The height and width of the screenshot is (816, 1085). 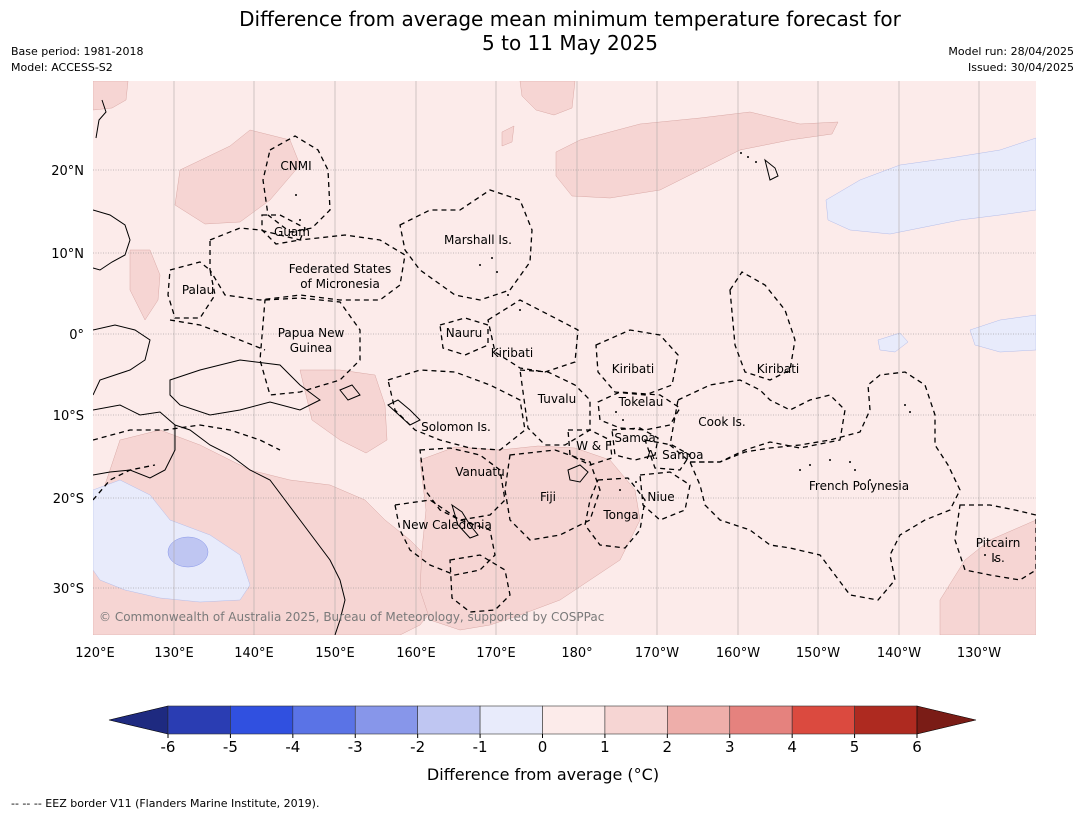 What do you see at coordinates (292, 232) in the screenshot?
I see `label-guam: Guam` at bounding box center [292, 232].